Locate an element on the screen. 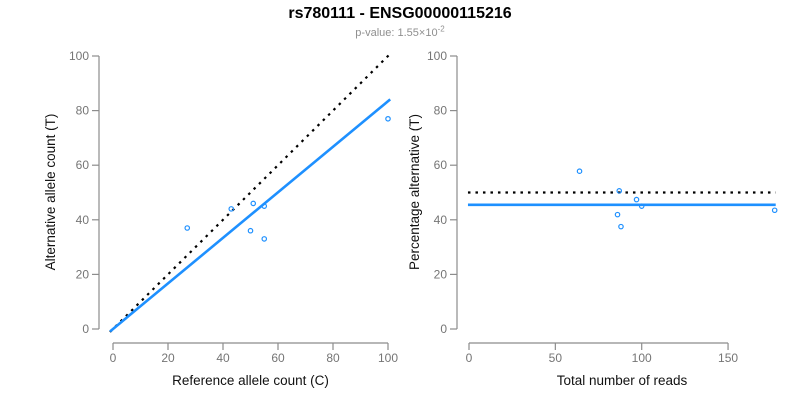  x-tick-label: 80 is located at coordinates (333, 358).